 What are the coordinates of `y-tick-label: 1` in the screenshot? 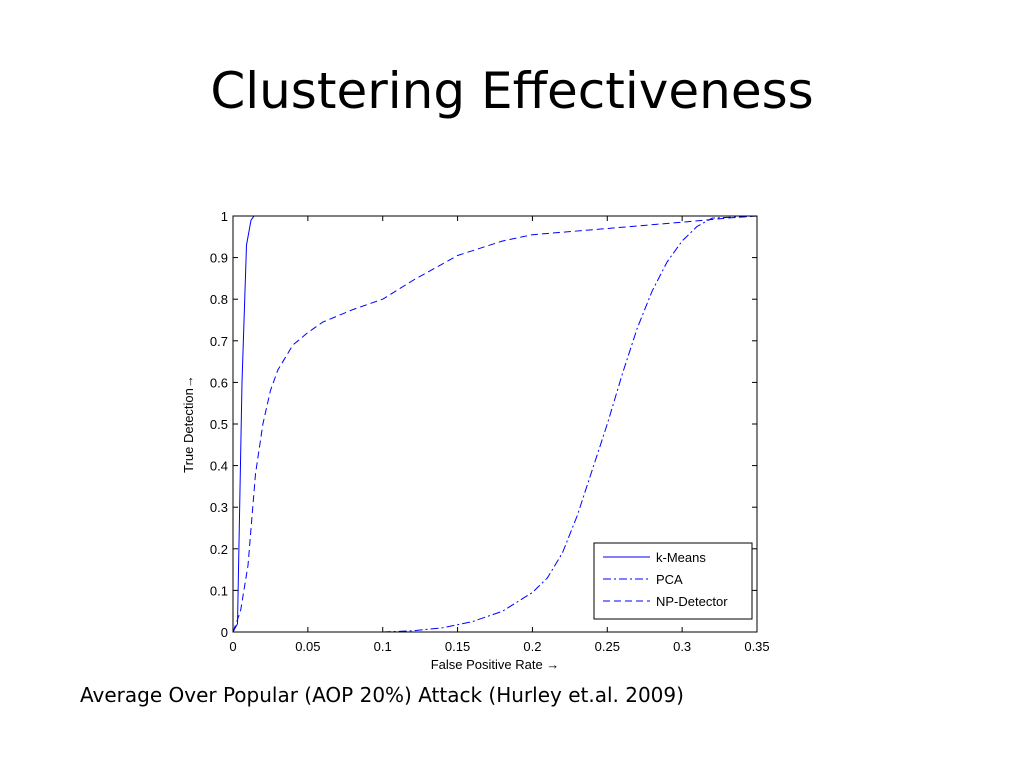 It's located at (224, 216).